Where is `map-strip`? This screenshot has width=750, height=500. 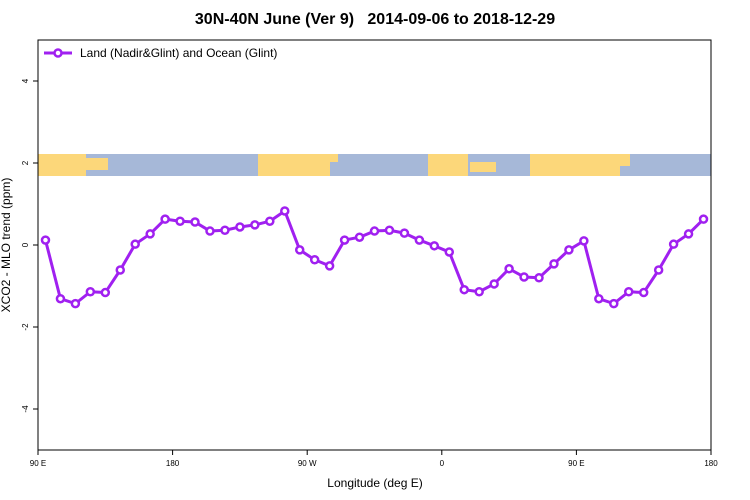
map-strip is located at coordinates (374, 165).